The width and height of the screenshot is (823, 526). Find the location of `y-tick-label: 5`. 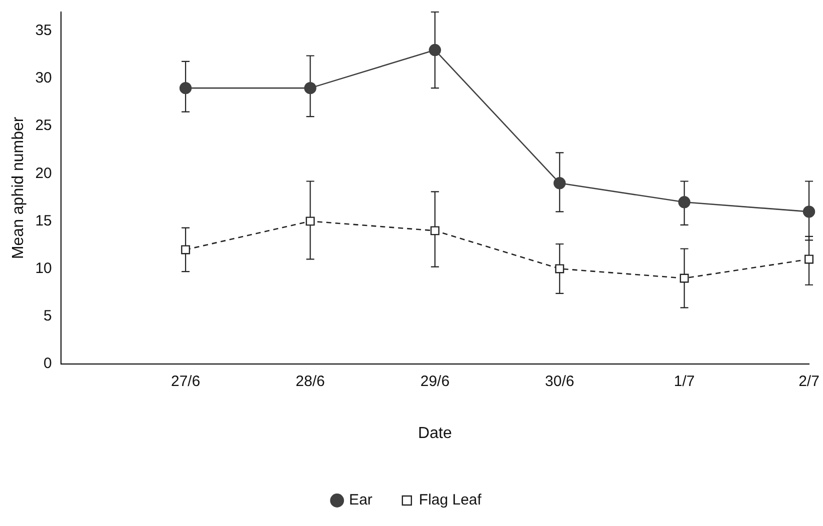

y-tick-label: 5 is located at coordinates (48, 315).